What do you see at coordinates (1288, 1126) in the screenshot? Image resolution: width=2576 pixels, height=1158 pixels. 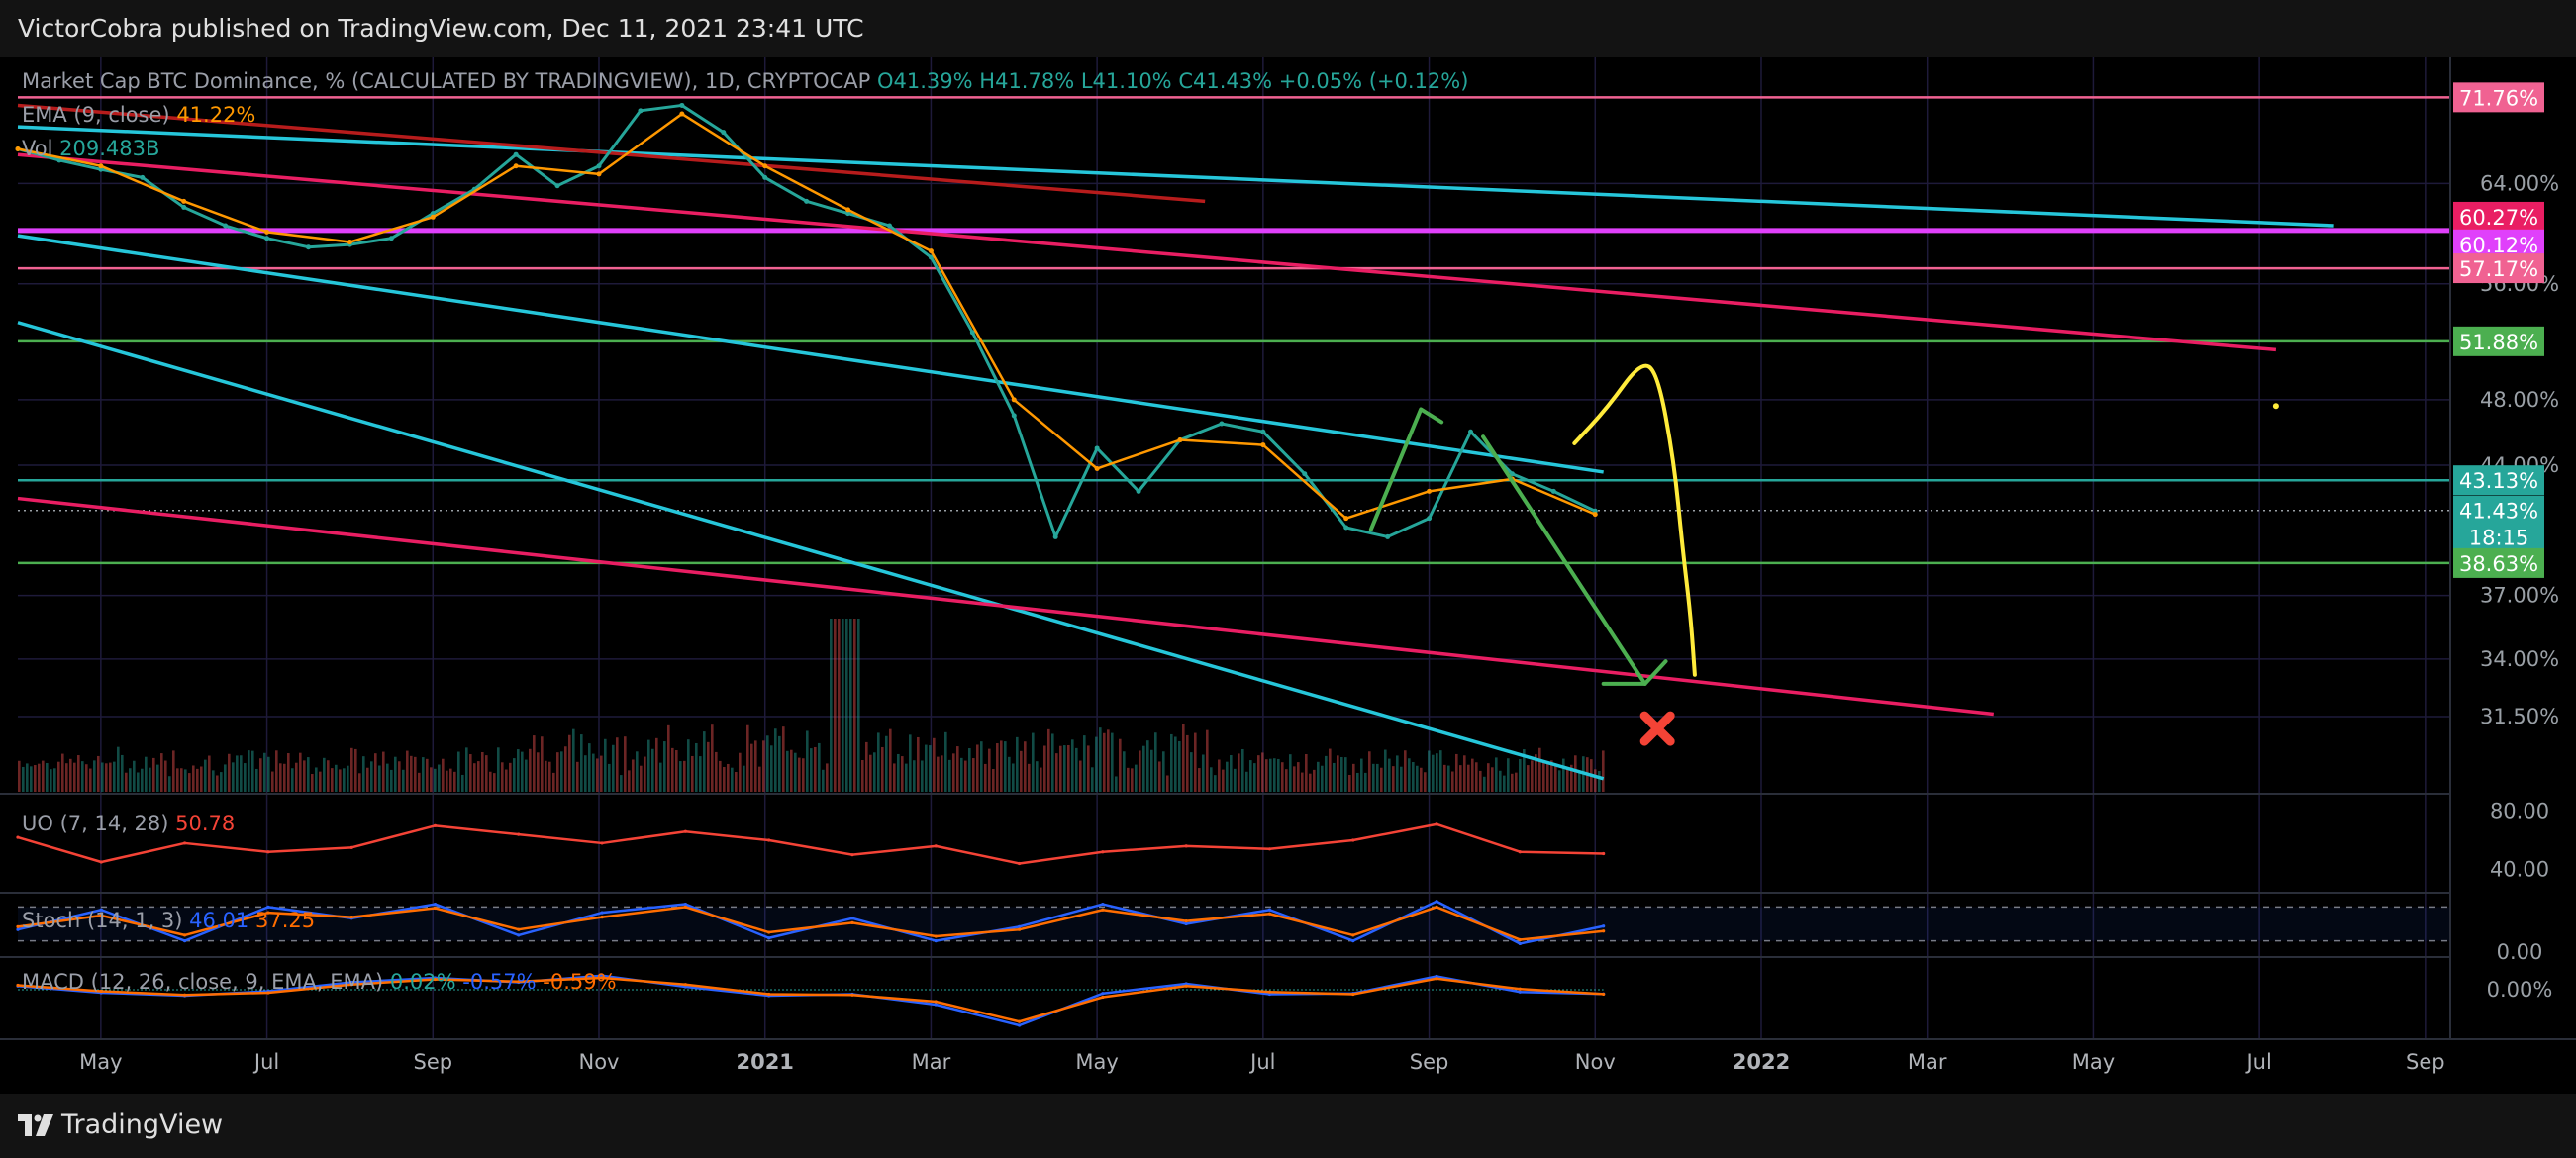 I see `brand-footer: TradingView` at bounding box center [1288, 1126].